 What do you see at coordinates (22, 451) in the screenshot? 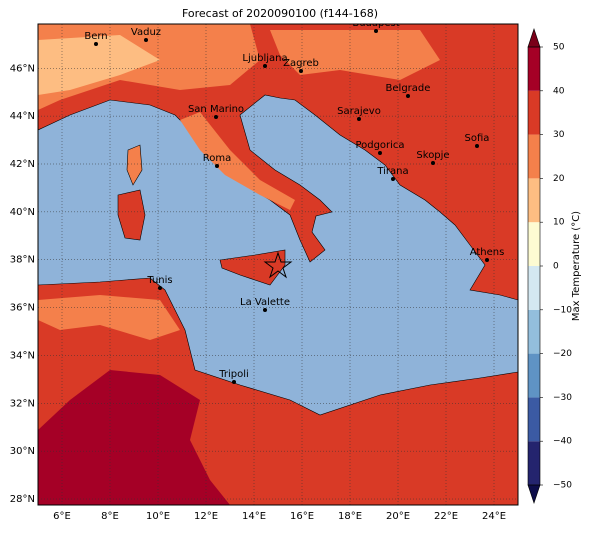
I see `y-tick-label: 30°N` at bounding box center [22, 451].